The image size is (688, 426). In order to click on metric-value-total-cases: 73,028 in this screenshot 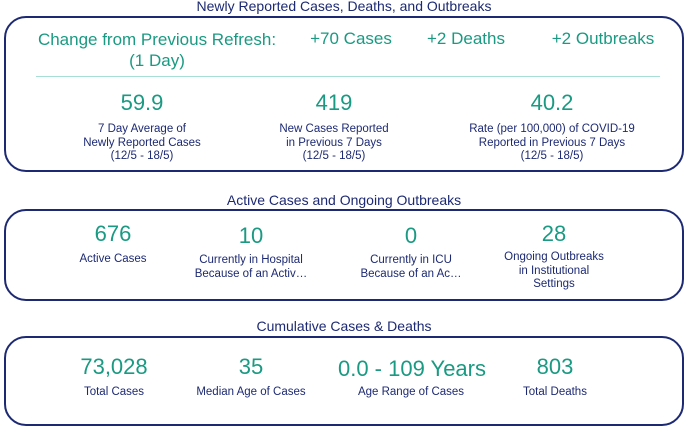, I will do `click(114, 366)`.